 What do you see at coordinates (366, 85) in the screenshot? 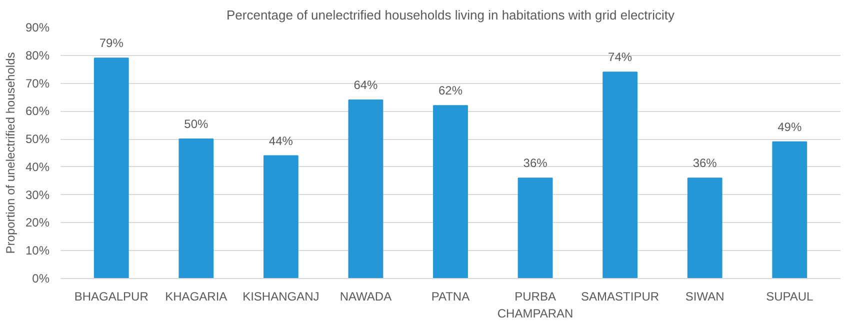
I see `data-label: 64%` at bounding box center [366, 85].